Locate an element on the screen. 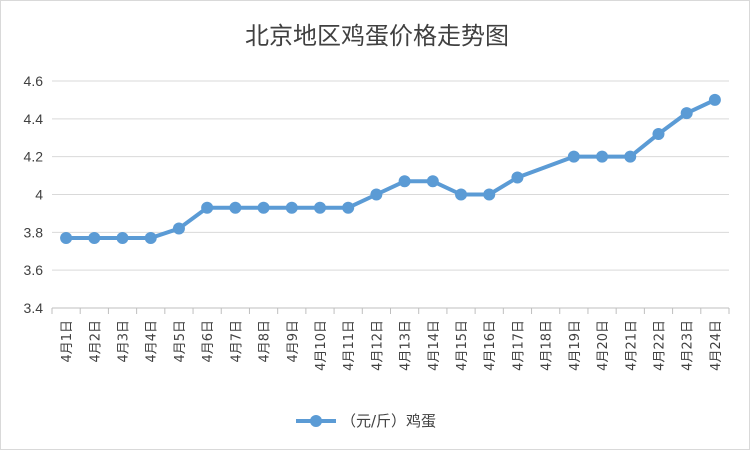  x-tick-label: 4月2日 is located at coordinates (95, 341).